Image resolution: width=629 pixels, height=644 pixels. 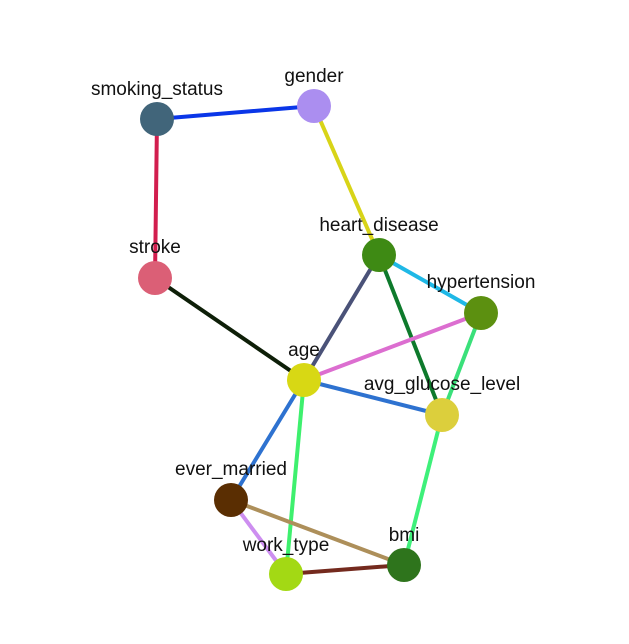 I want to click on node-label-work_type: work_type, so click(x=286, y=545).